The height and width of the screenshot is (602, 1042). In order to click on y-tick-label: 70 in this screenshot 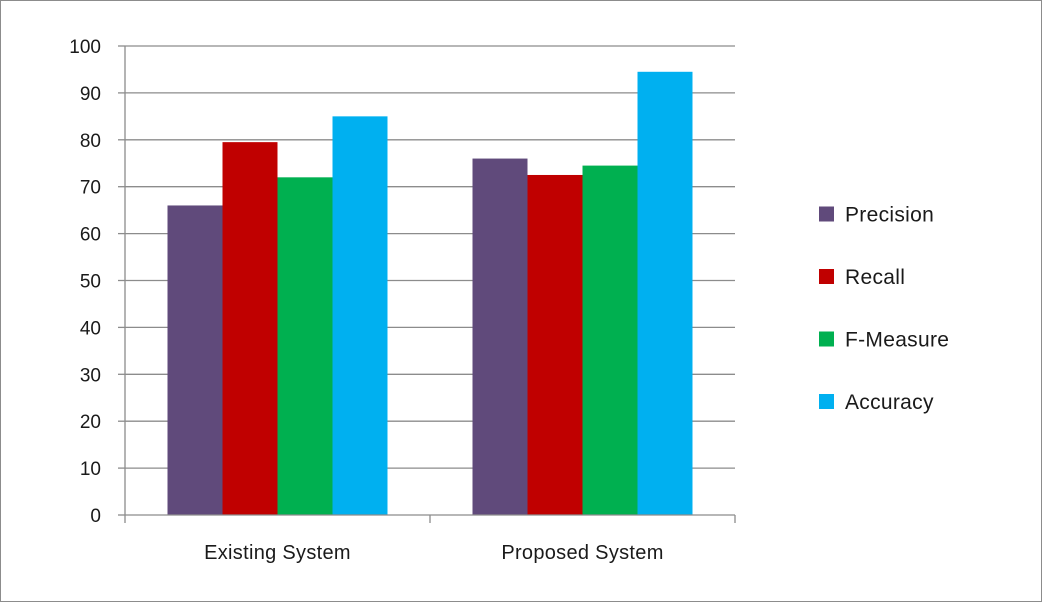, I will do `click(90, 188)`.